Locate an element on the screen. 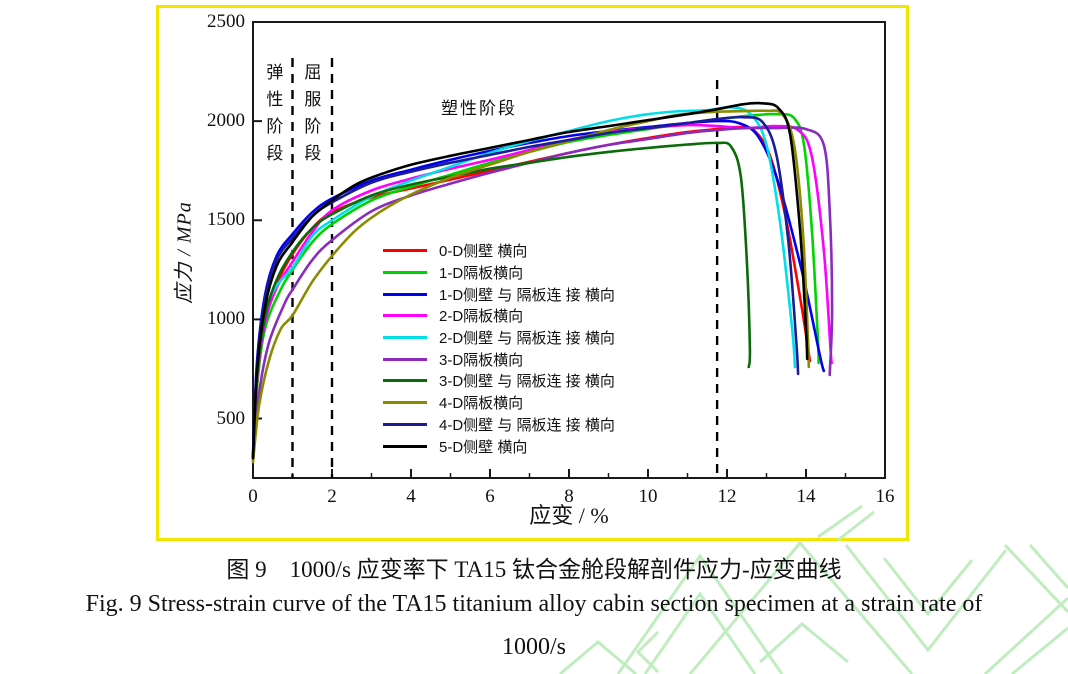 The width and height of the screenshot is (1068, 674). legend-item: 0-D侧壁 横向 is located at coordinates (499, 251).